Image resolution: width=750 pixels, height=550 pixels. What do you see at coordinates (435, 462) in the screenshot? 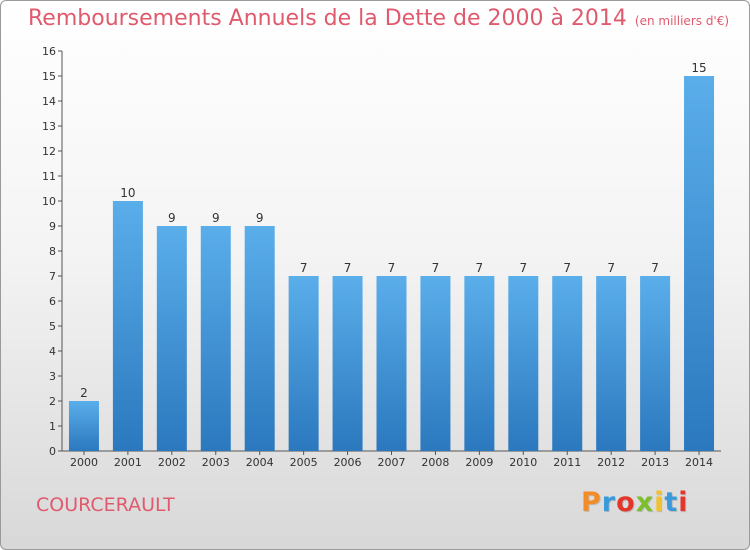
I see `x-tick-label: 2008` at bounding box center [435, 462].